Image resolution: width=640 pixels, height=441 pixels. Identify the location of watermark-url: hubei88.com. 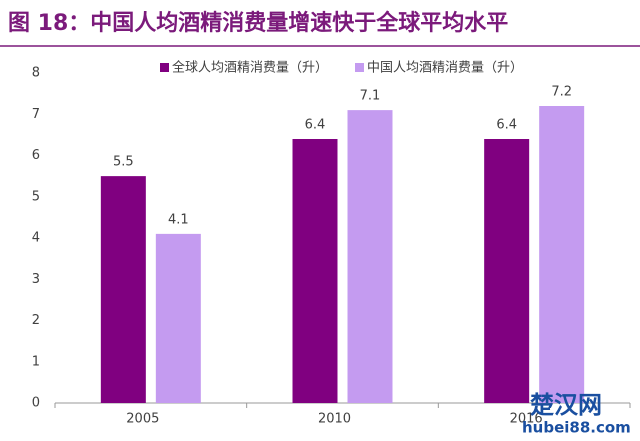
(576, 428).